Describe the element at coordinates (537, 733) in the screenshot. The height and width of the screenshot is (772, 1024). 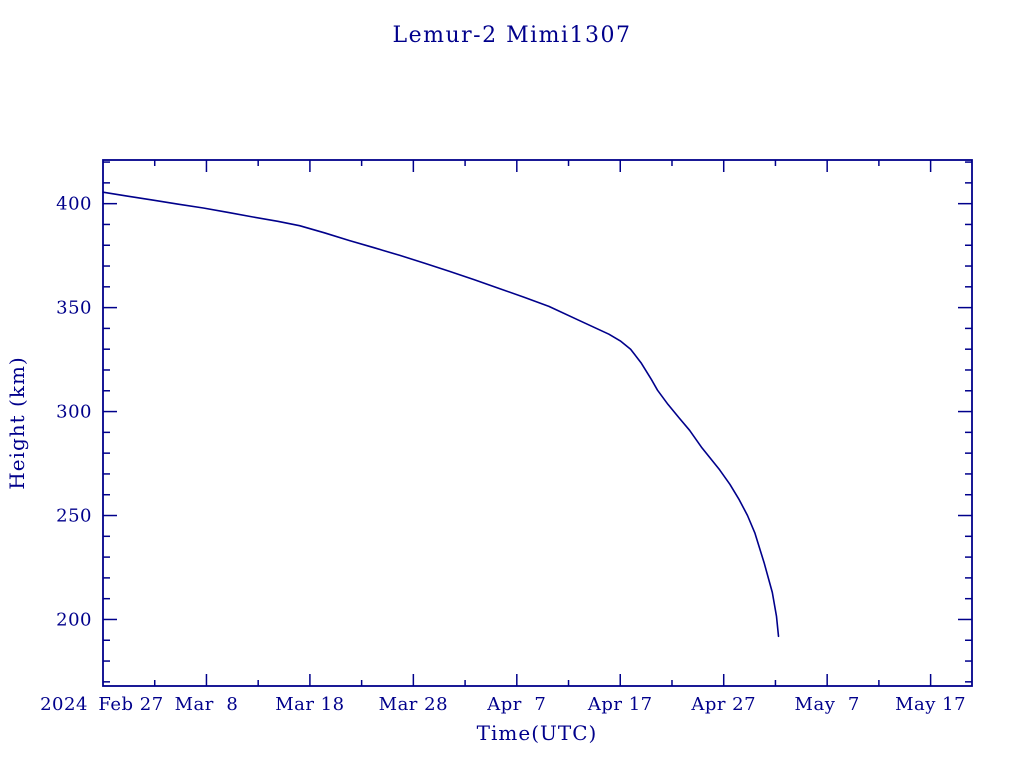
I see `x-axis-label: Time(UTC)` at that location.